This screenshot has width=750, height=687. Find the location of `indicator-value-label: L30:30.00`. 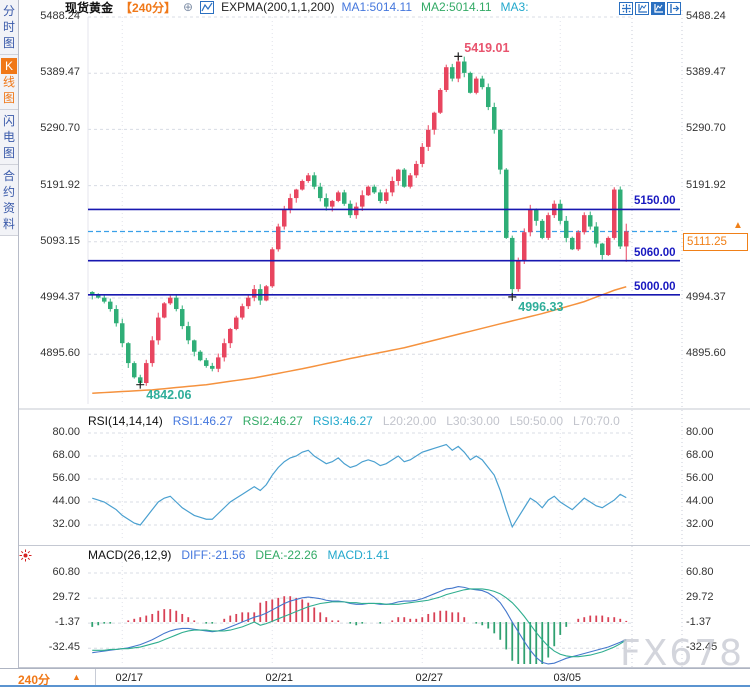

indicator-value-label: L30:30.00 is located at coordinates (473, 421).